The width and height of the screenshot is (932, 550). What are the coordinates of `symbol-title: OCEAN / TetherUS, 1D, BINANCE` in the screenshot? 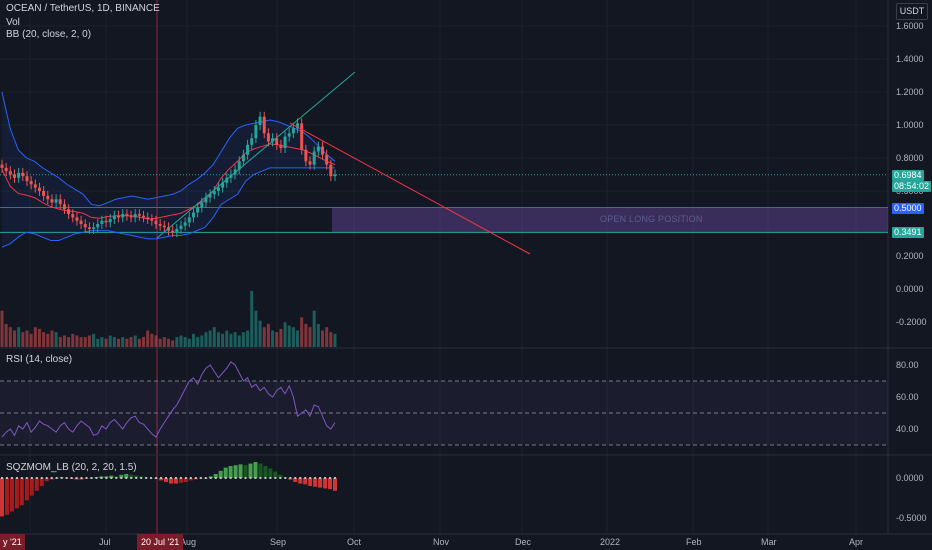 It's located at (83, 8).